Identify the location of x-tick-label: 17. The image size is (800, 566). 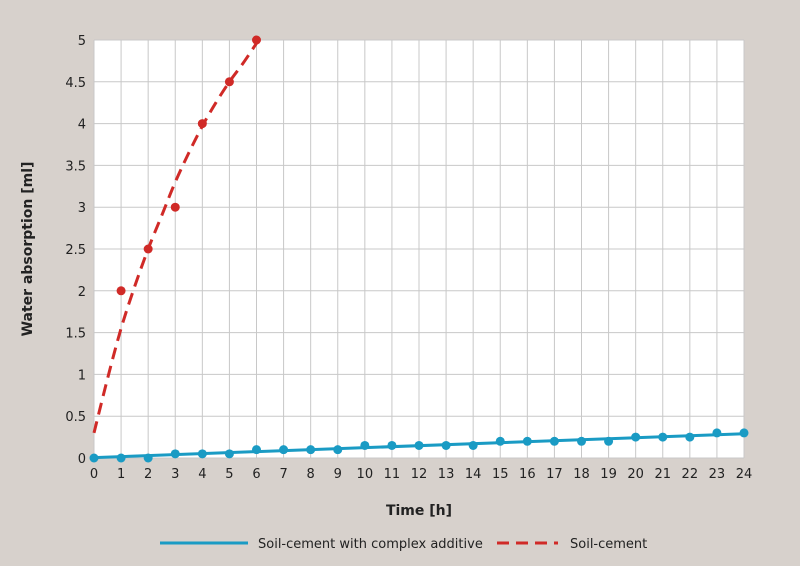
(554, 474).